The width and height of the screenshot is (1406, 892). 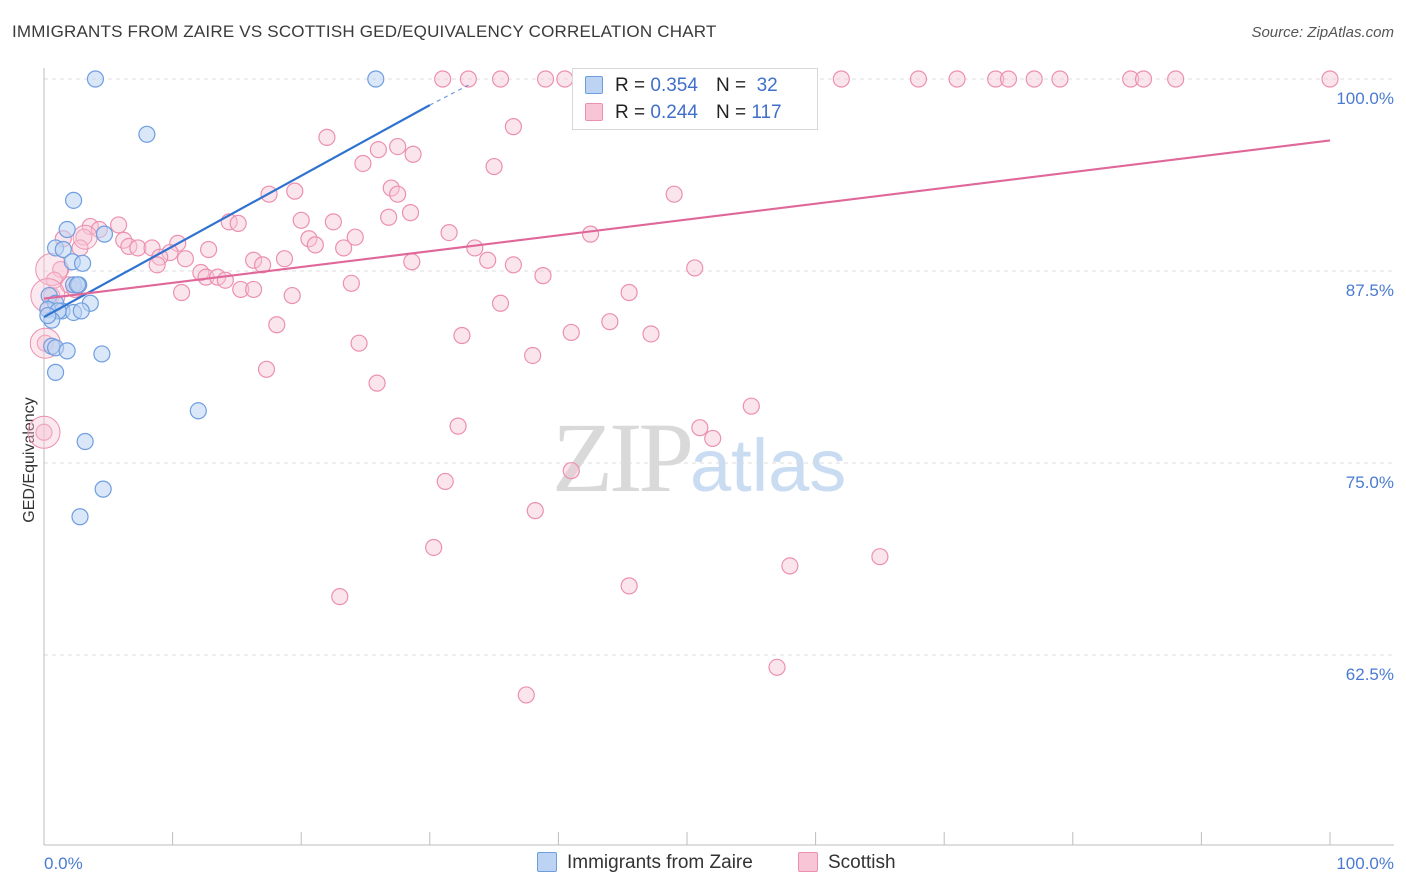 I want to click on x-tick-label-min: 0.0%, so click(x=63, y=863).